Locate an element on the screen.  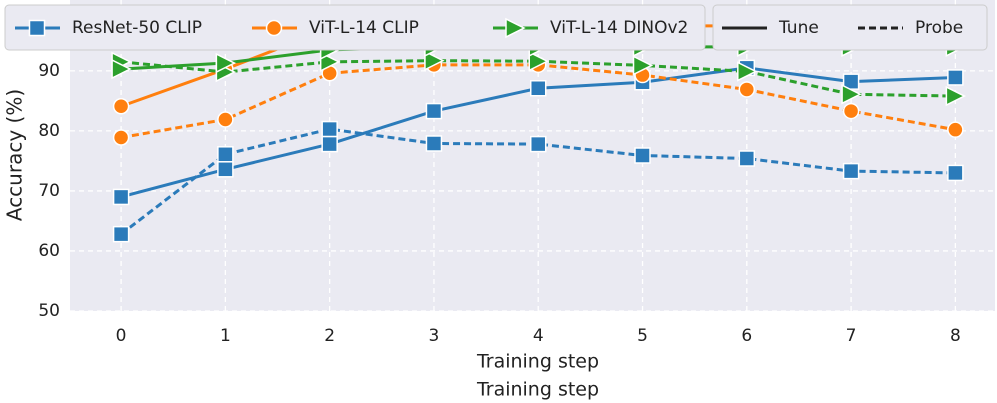
y-tick-label: 60 is located at coordinates (49, 251).